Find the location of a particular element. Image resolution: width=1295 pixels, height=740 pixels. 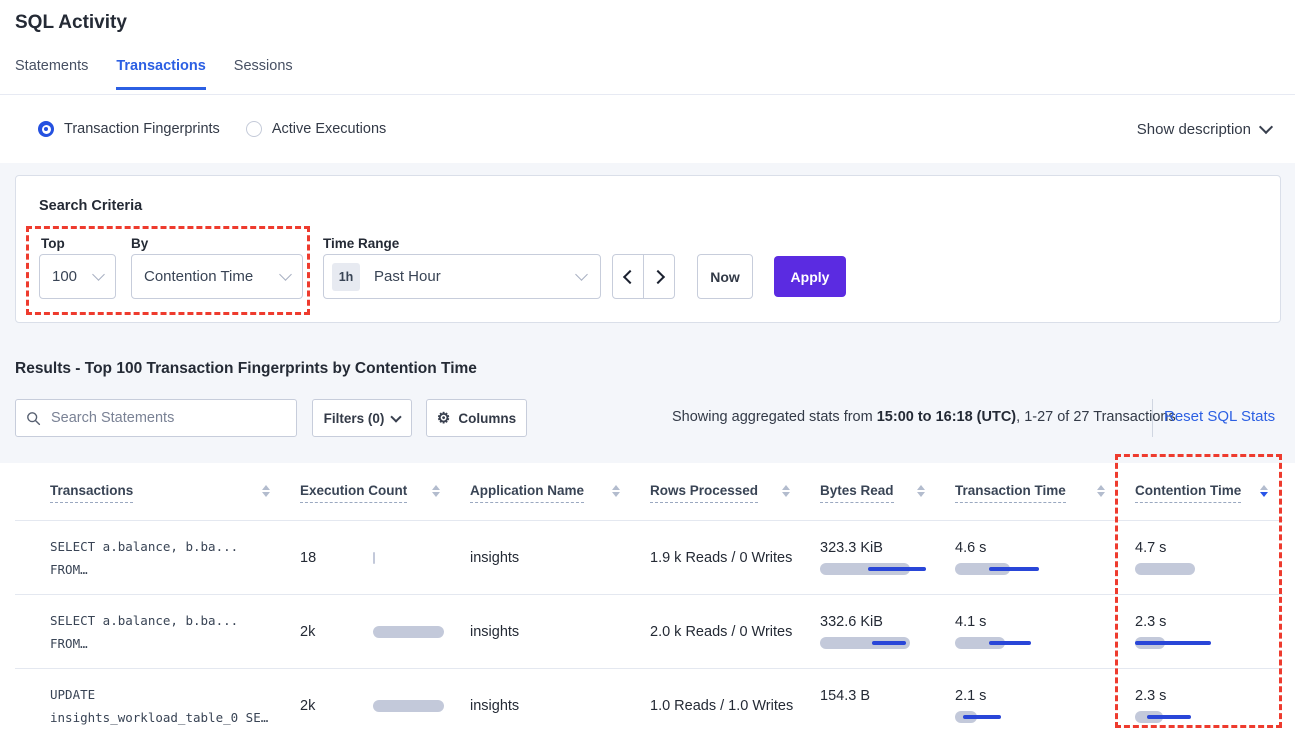

top-label: Top is located at coordinates (53, 243).